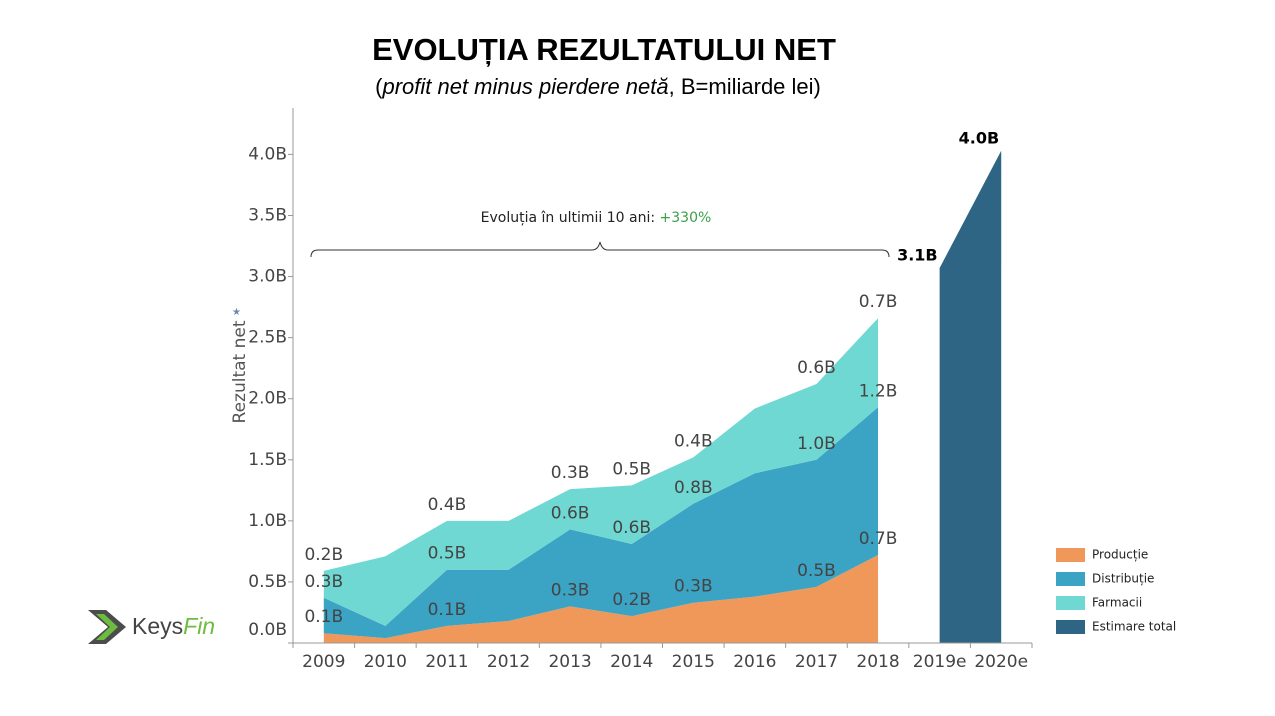 The image size is (1275, 716). Describe the element at coordinates (267, 338) in the screenshot. I see `y-tick-label: 2.5B` at that location.